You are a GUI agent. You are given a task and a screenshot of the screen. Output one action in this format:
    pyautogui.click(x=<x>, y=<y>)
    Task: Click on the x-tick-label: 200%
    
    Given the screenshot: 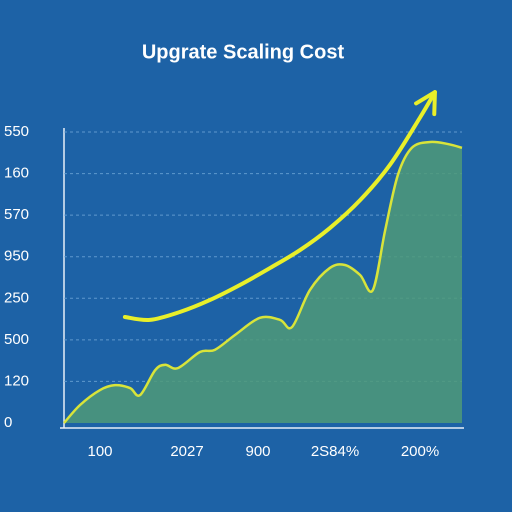 What is the action you would take?
    pyautogui.click(x=420, y=451)
    